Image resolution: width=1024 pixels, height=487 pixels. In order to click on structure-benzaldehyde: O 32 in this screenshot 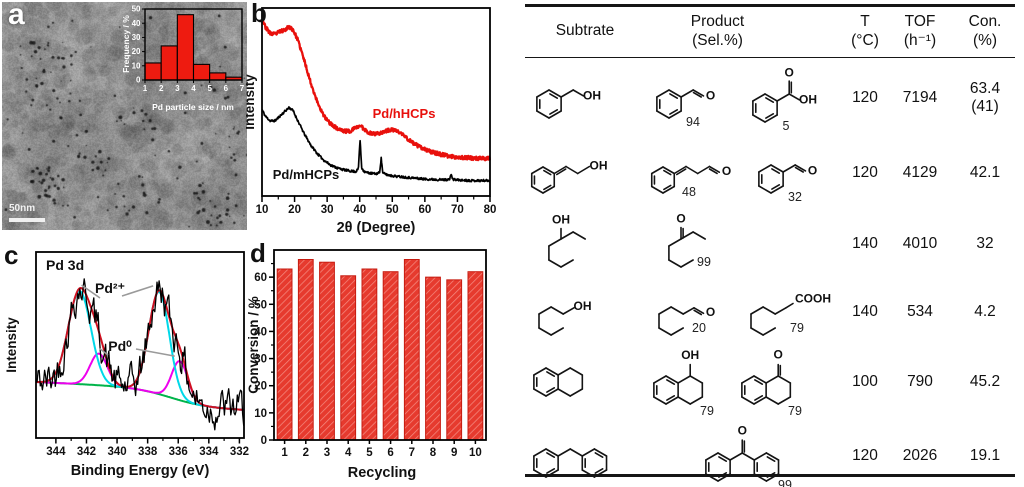, I will do `click(787, 184)`.